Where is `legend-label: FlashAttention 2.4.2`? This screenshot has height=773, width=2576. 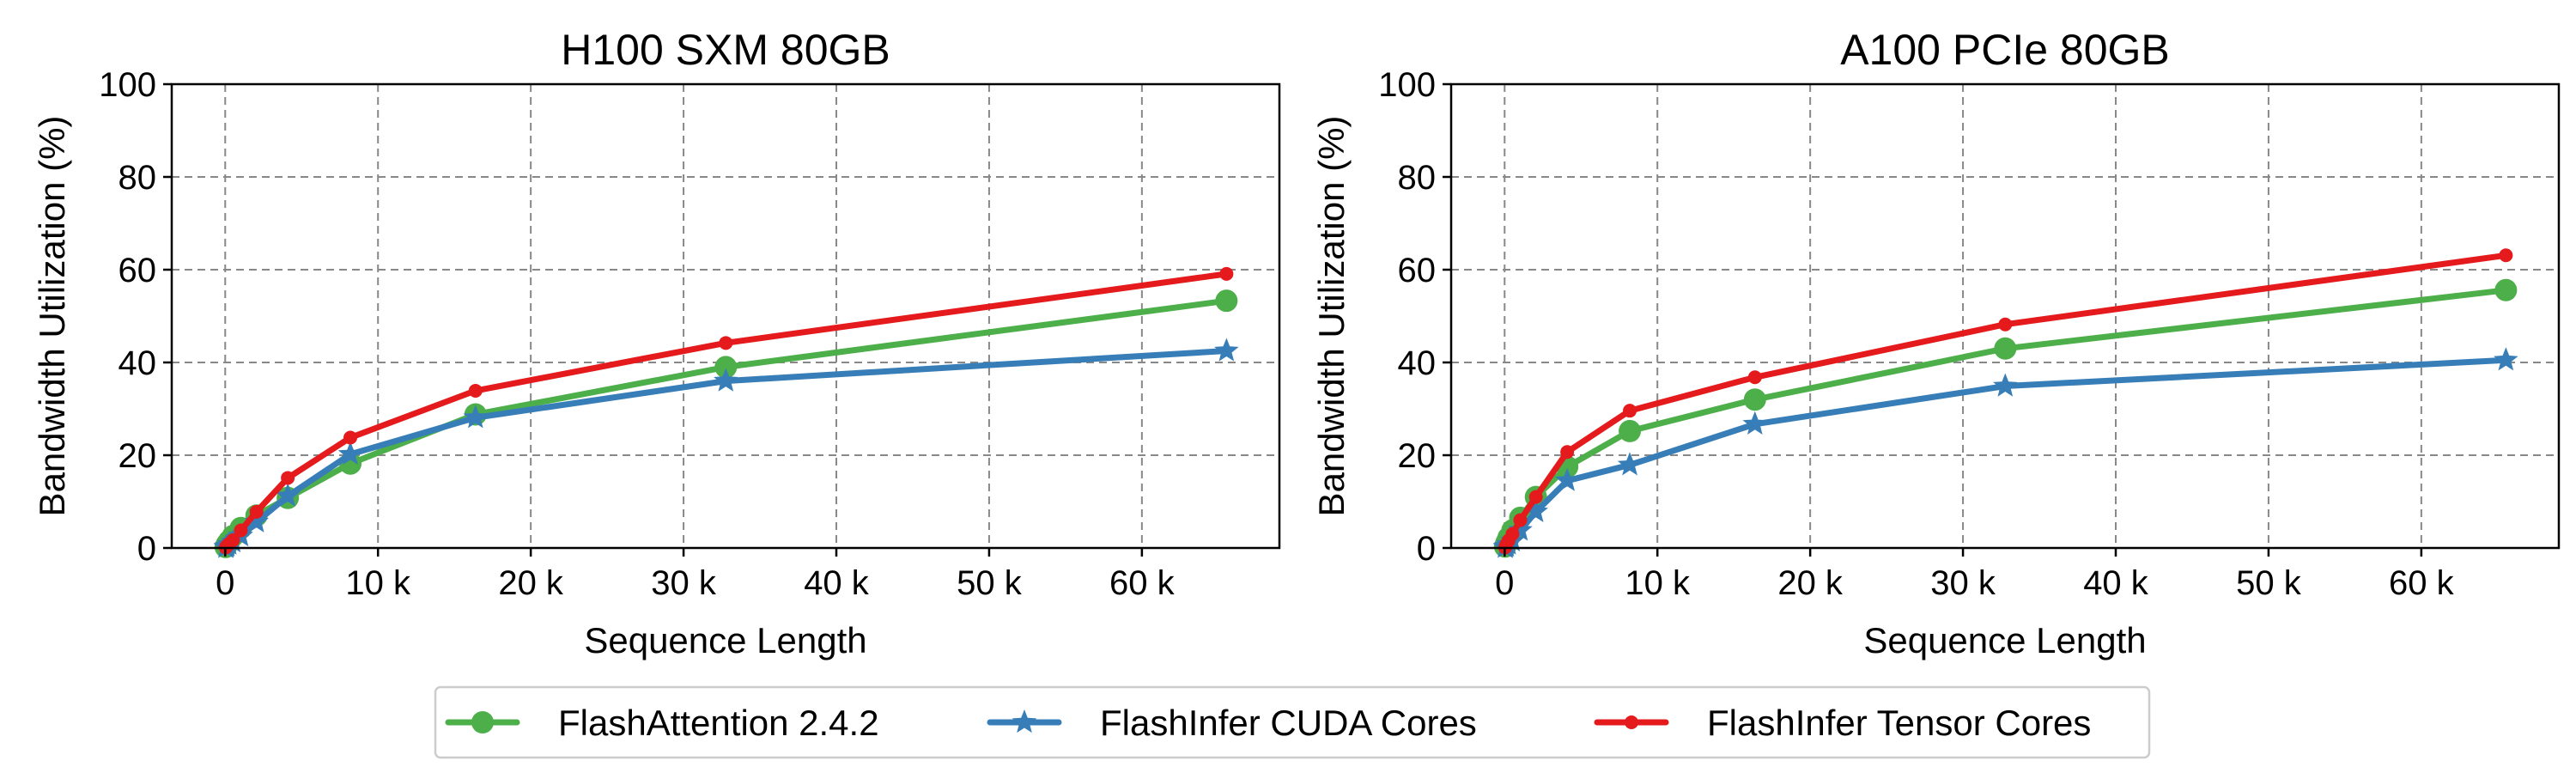 legend-label: FlashAttention 2.4.2 is located at coordinates (718, 723).